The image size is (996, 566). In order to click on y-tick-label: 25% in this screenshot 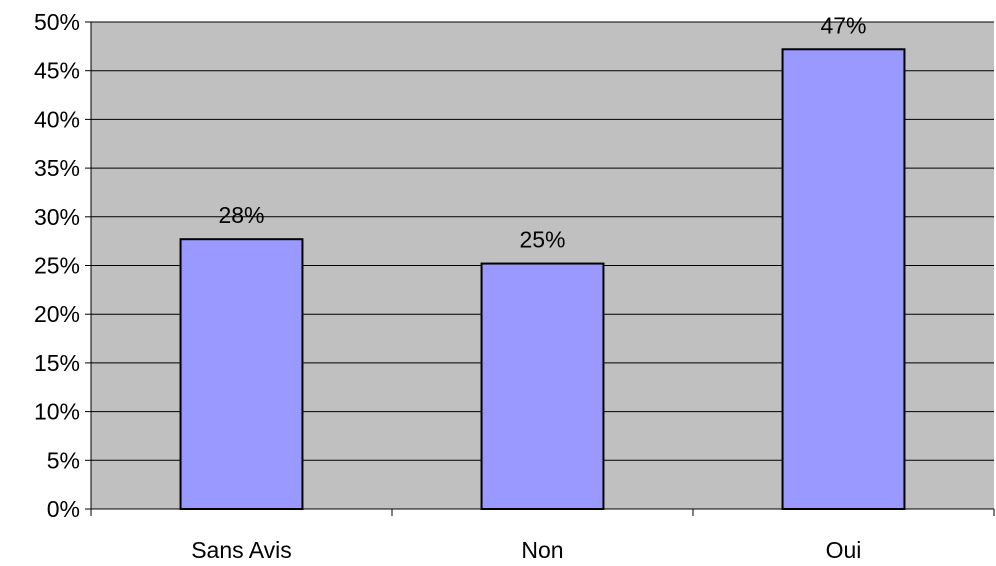, I will do `click(57, 266)`.